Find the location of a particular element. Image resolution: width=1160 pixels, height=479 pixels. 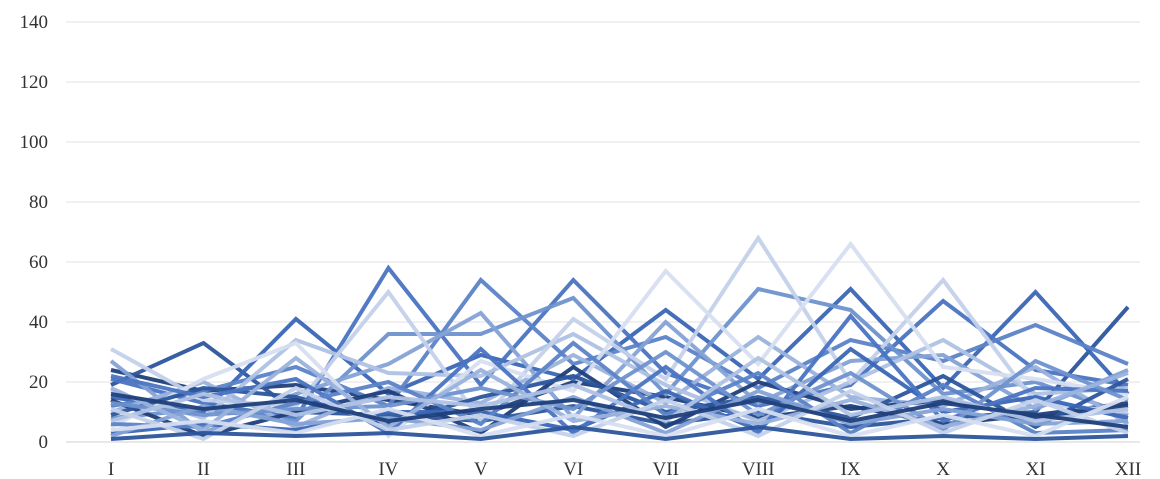

y-tick-label: 120 is located at coordinates (34, 82).